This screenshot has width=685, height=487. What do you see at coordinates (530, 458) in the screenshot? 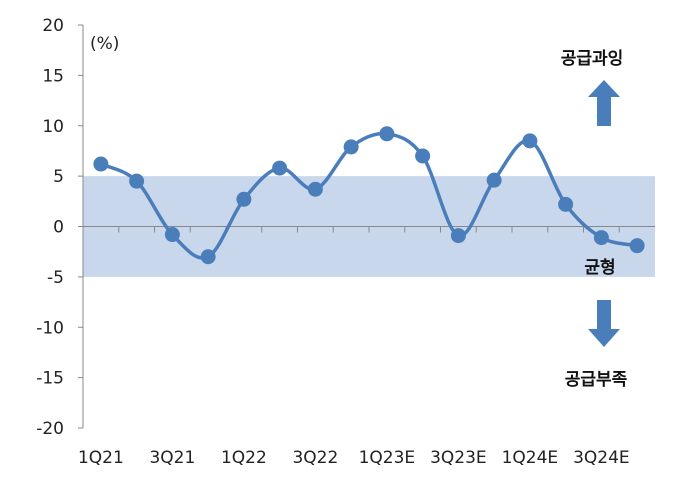
I see `x-tick-label: 1Q24E` at bounding box center [530, 458].